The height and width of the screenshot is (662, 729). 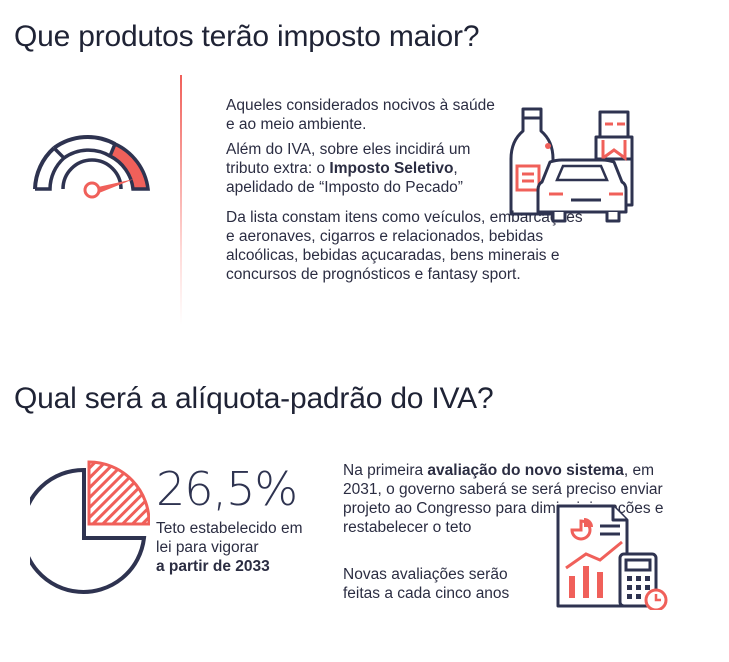 I want to click on products-icon, so click(x=571, y=165).